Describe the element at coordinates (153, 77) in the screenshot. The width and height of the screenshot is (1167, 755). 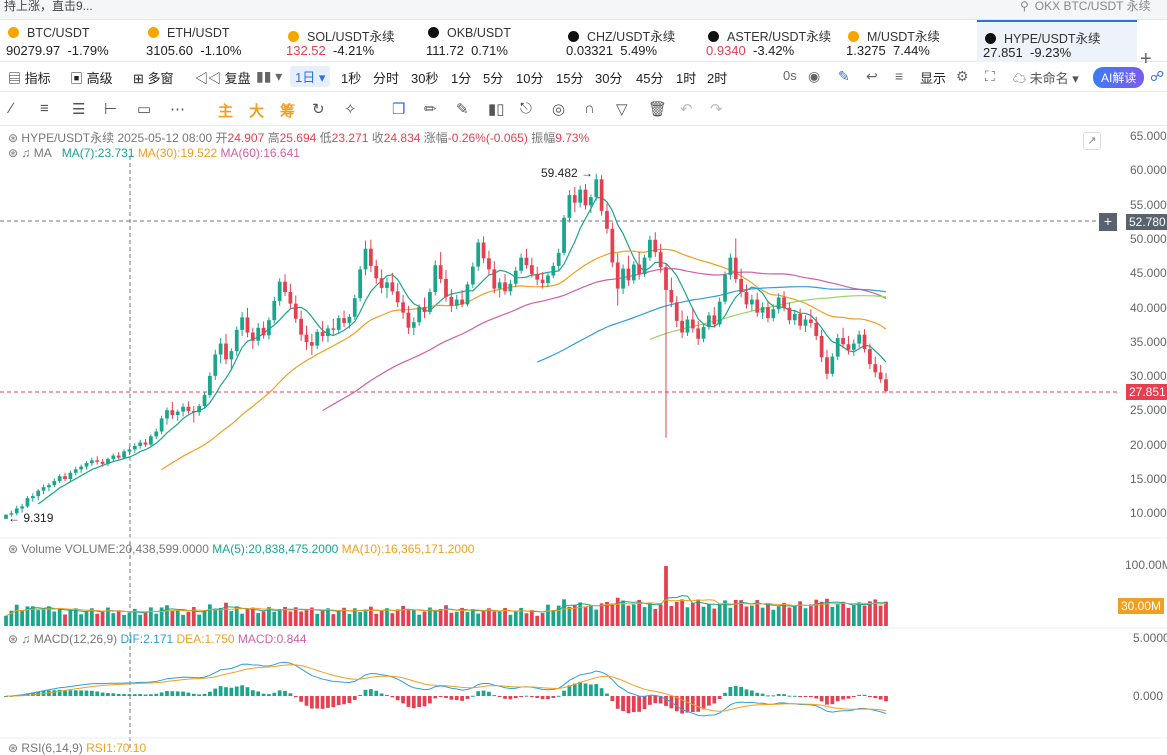
I see `multi-window-button: ⊞ 多窗` at that location.